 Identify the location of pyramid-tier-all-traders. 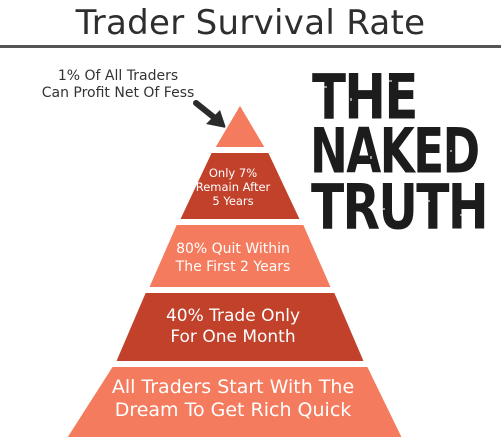
(234, 402).